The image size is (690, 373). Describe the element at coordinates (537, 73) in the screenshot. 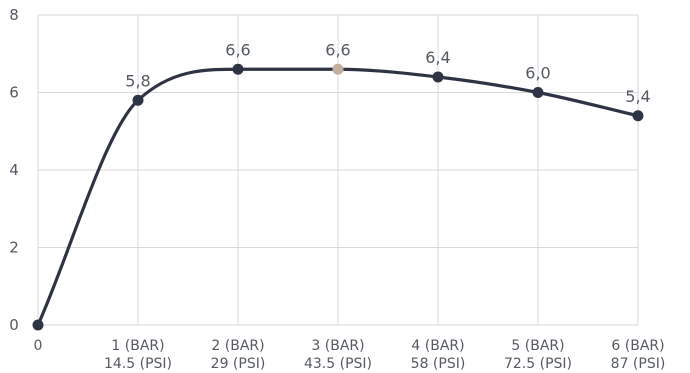

I see `data-label: 6,0` at that location.